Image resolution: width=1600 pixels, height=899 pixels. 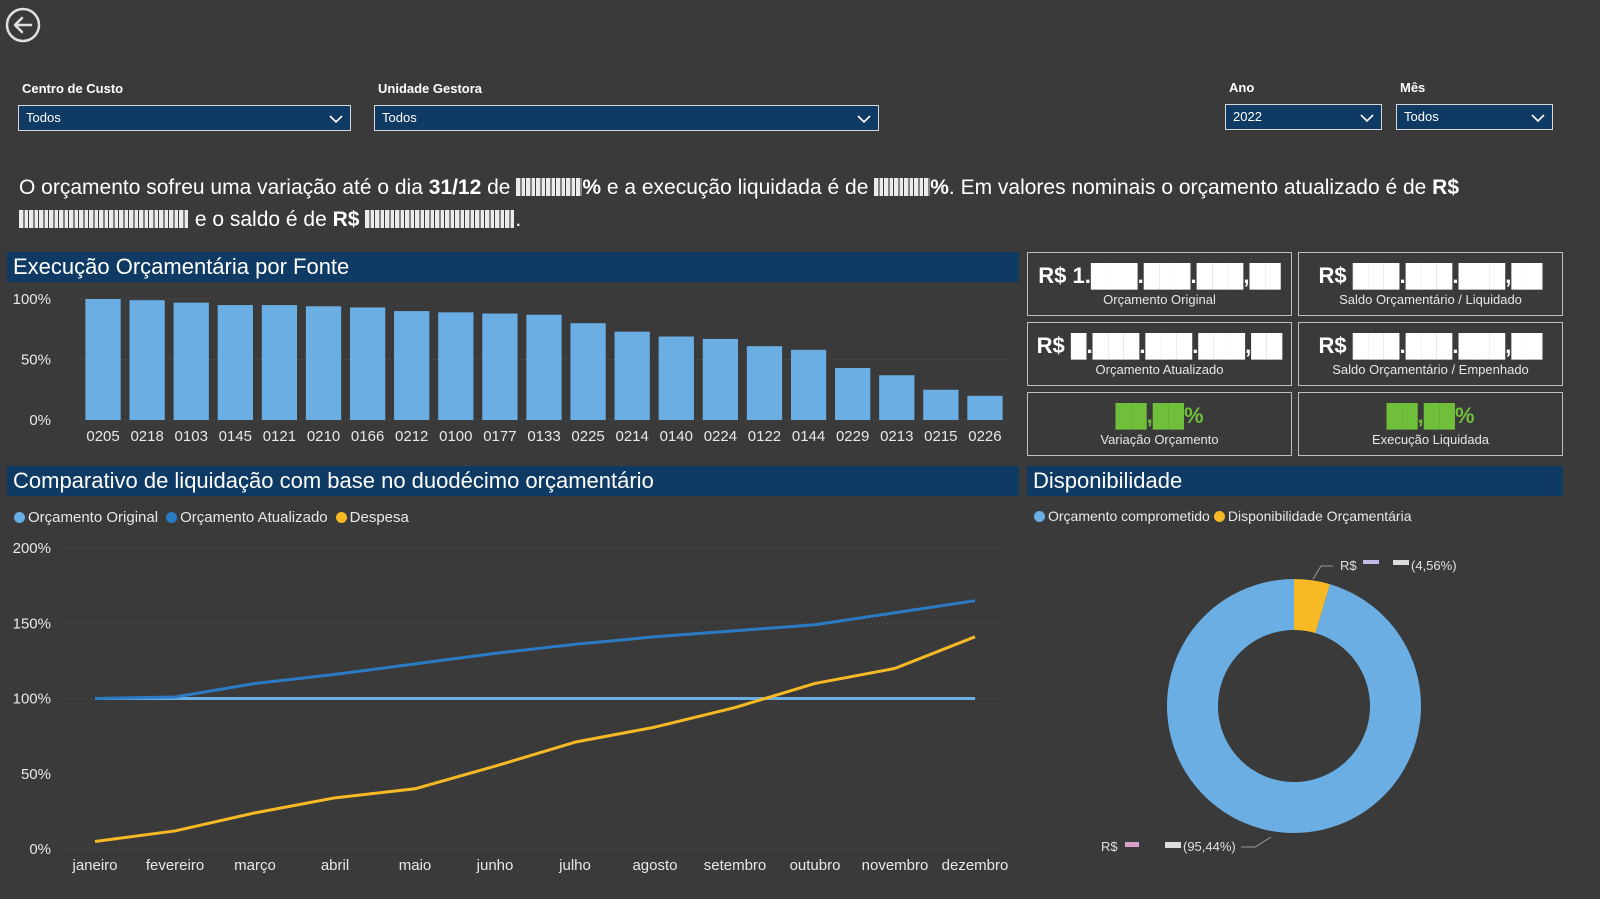 What do you see at coordinates (1430, 369) in the screenshot?
I see `kpi-label: Saldo Orçamentário / Empenhado` at bounding box center [1430, 369].